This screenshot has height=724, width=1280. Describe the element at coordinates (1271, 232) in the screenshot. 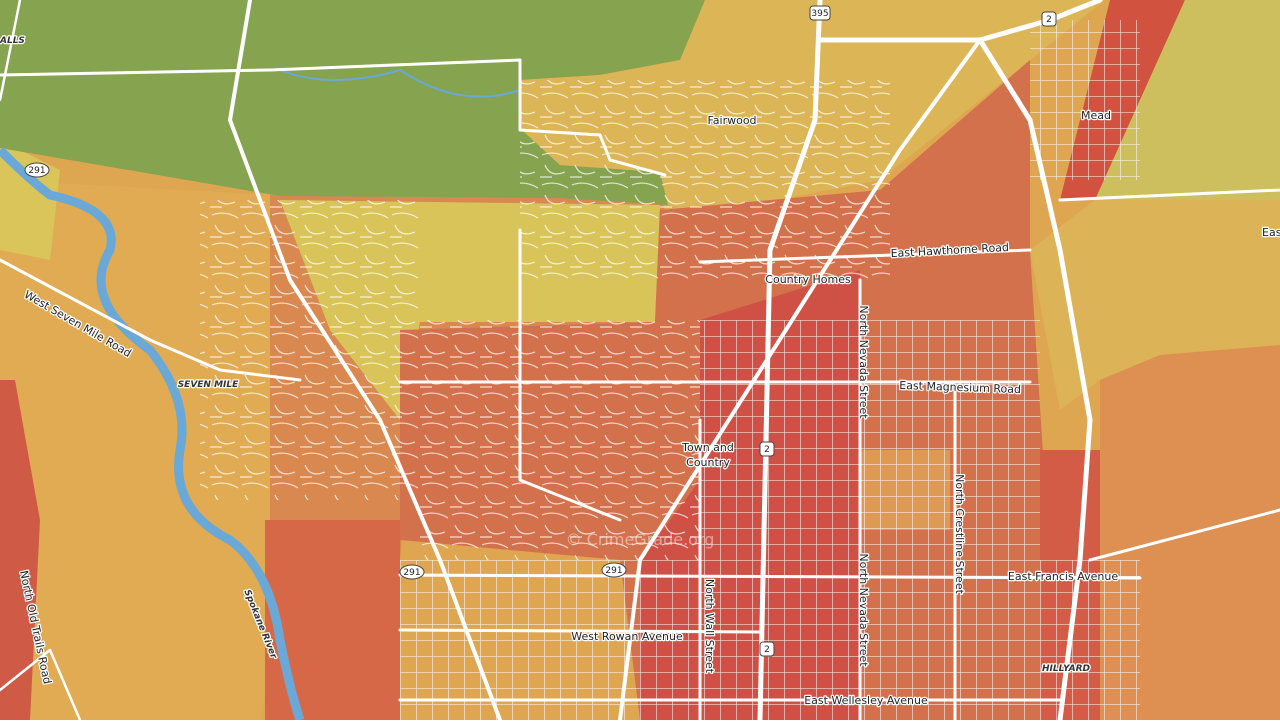

I see `place-label: Eas` at that location.